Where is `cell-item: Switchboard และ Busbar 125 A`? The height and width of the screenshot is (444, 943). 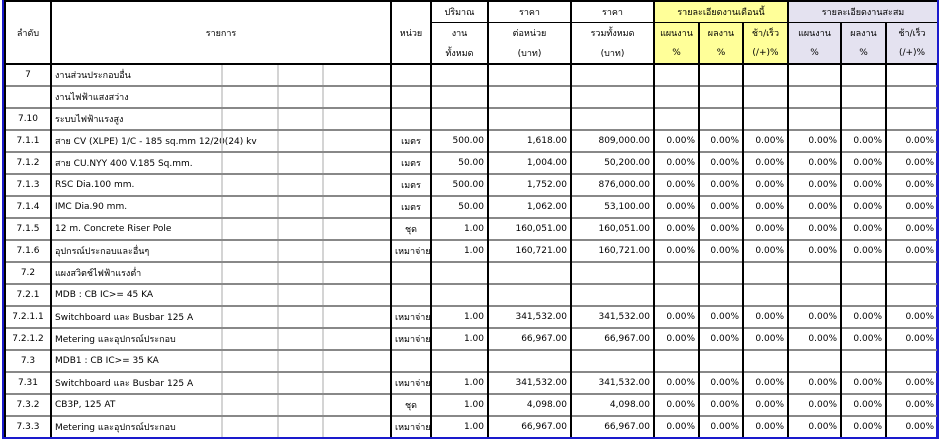
cell-item: Switchboard และ Busbar 125 A is located at coordinates (220, 382).